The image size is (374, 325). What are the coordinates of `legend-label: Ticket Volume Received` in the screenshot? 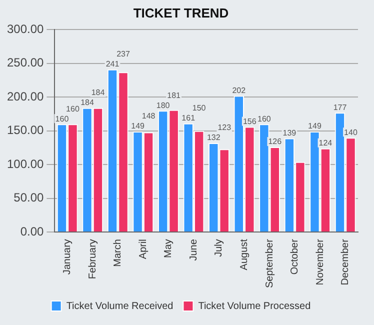 It's located at (120, 306).